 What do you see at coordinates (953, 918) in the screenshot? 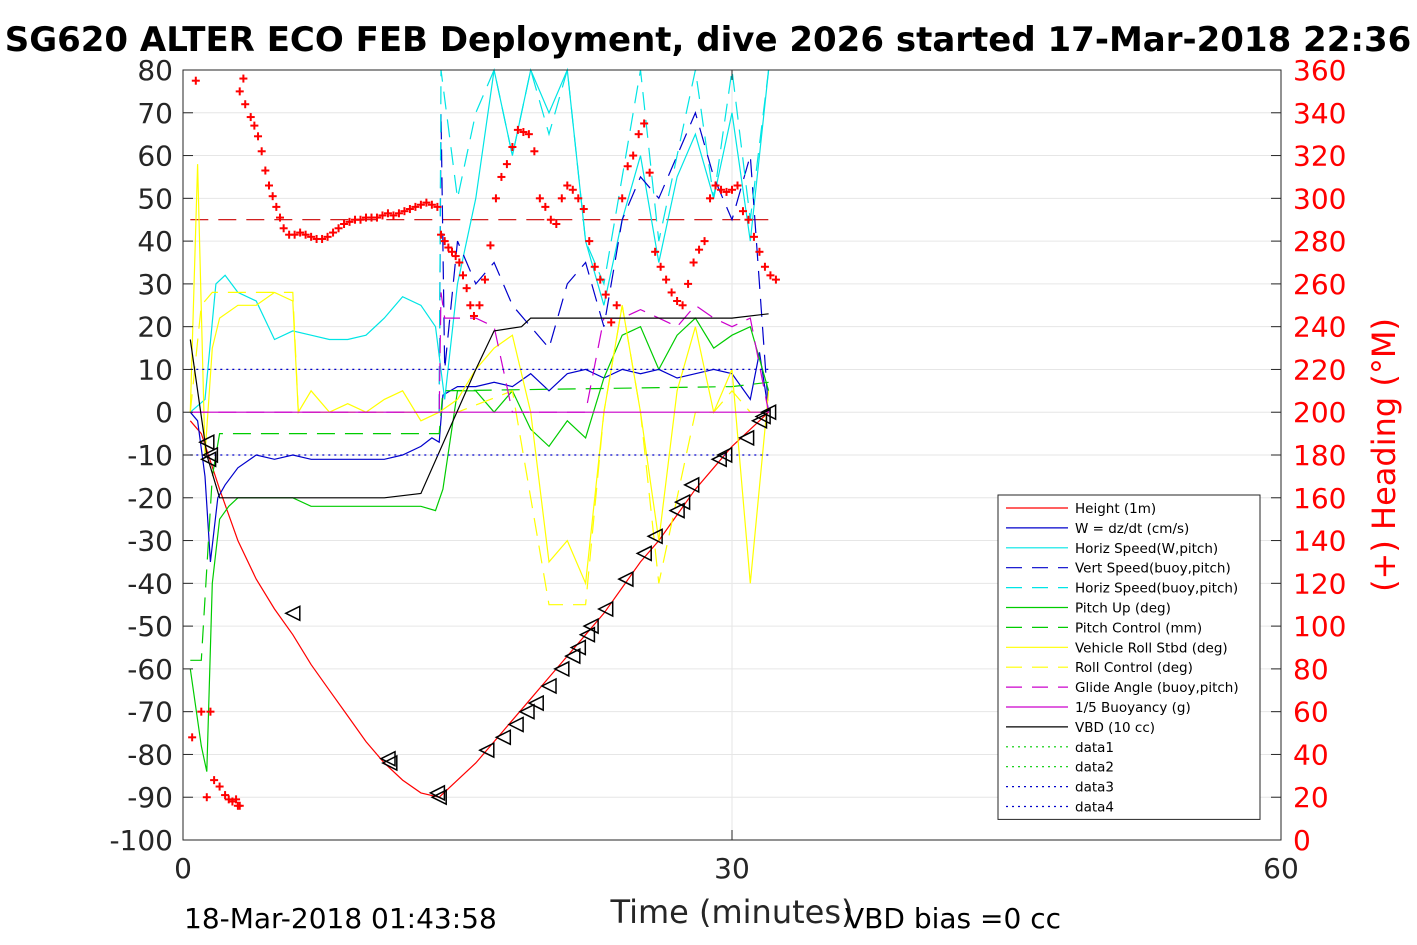
I see `footer-vbd-bias: VBD bias =0 cc` at bounding box center [953, 918].